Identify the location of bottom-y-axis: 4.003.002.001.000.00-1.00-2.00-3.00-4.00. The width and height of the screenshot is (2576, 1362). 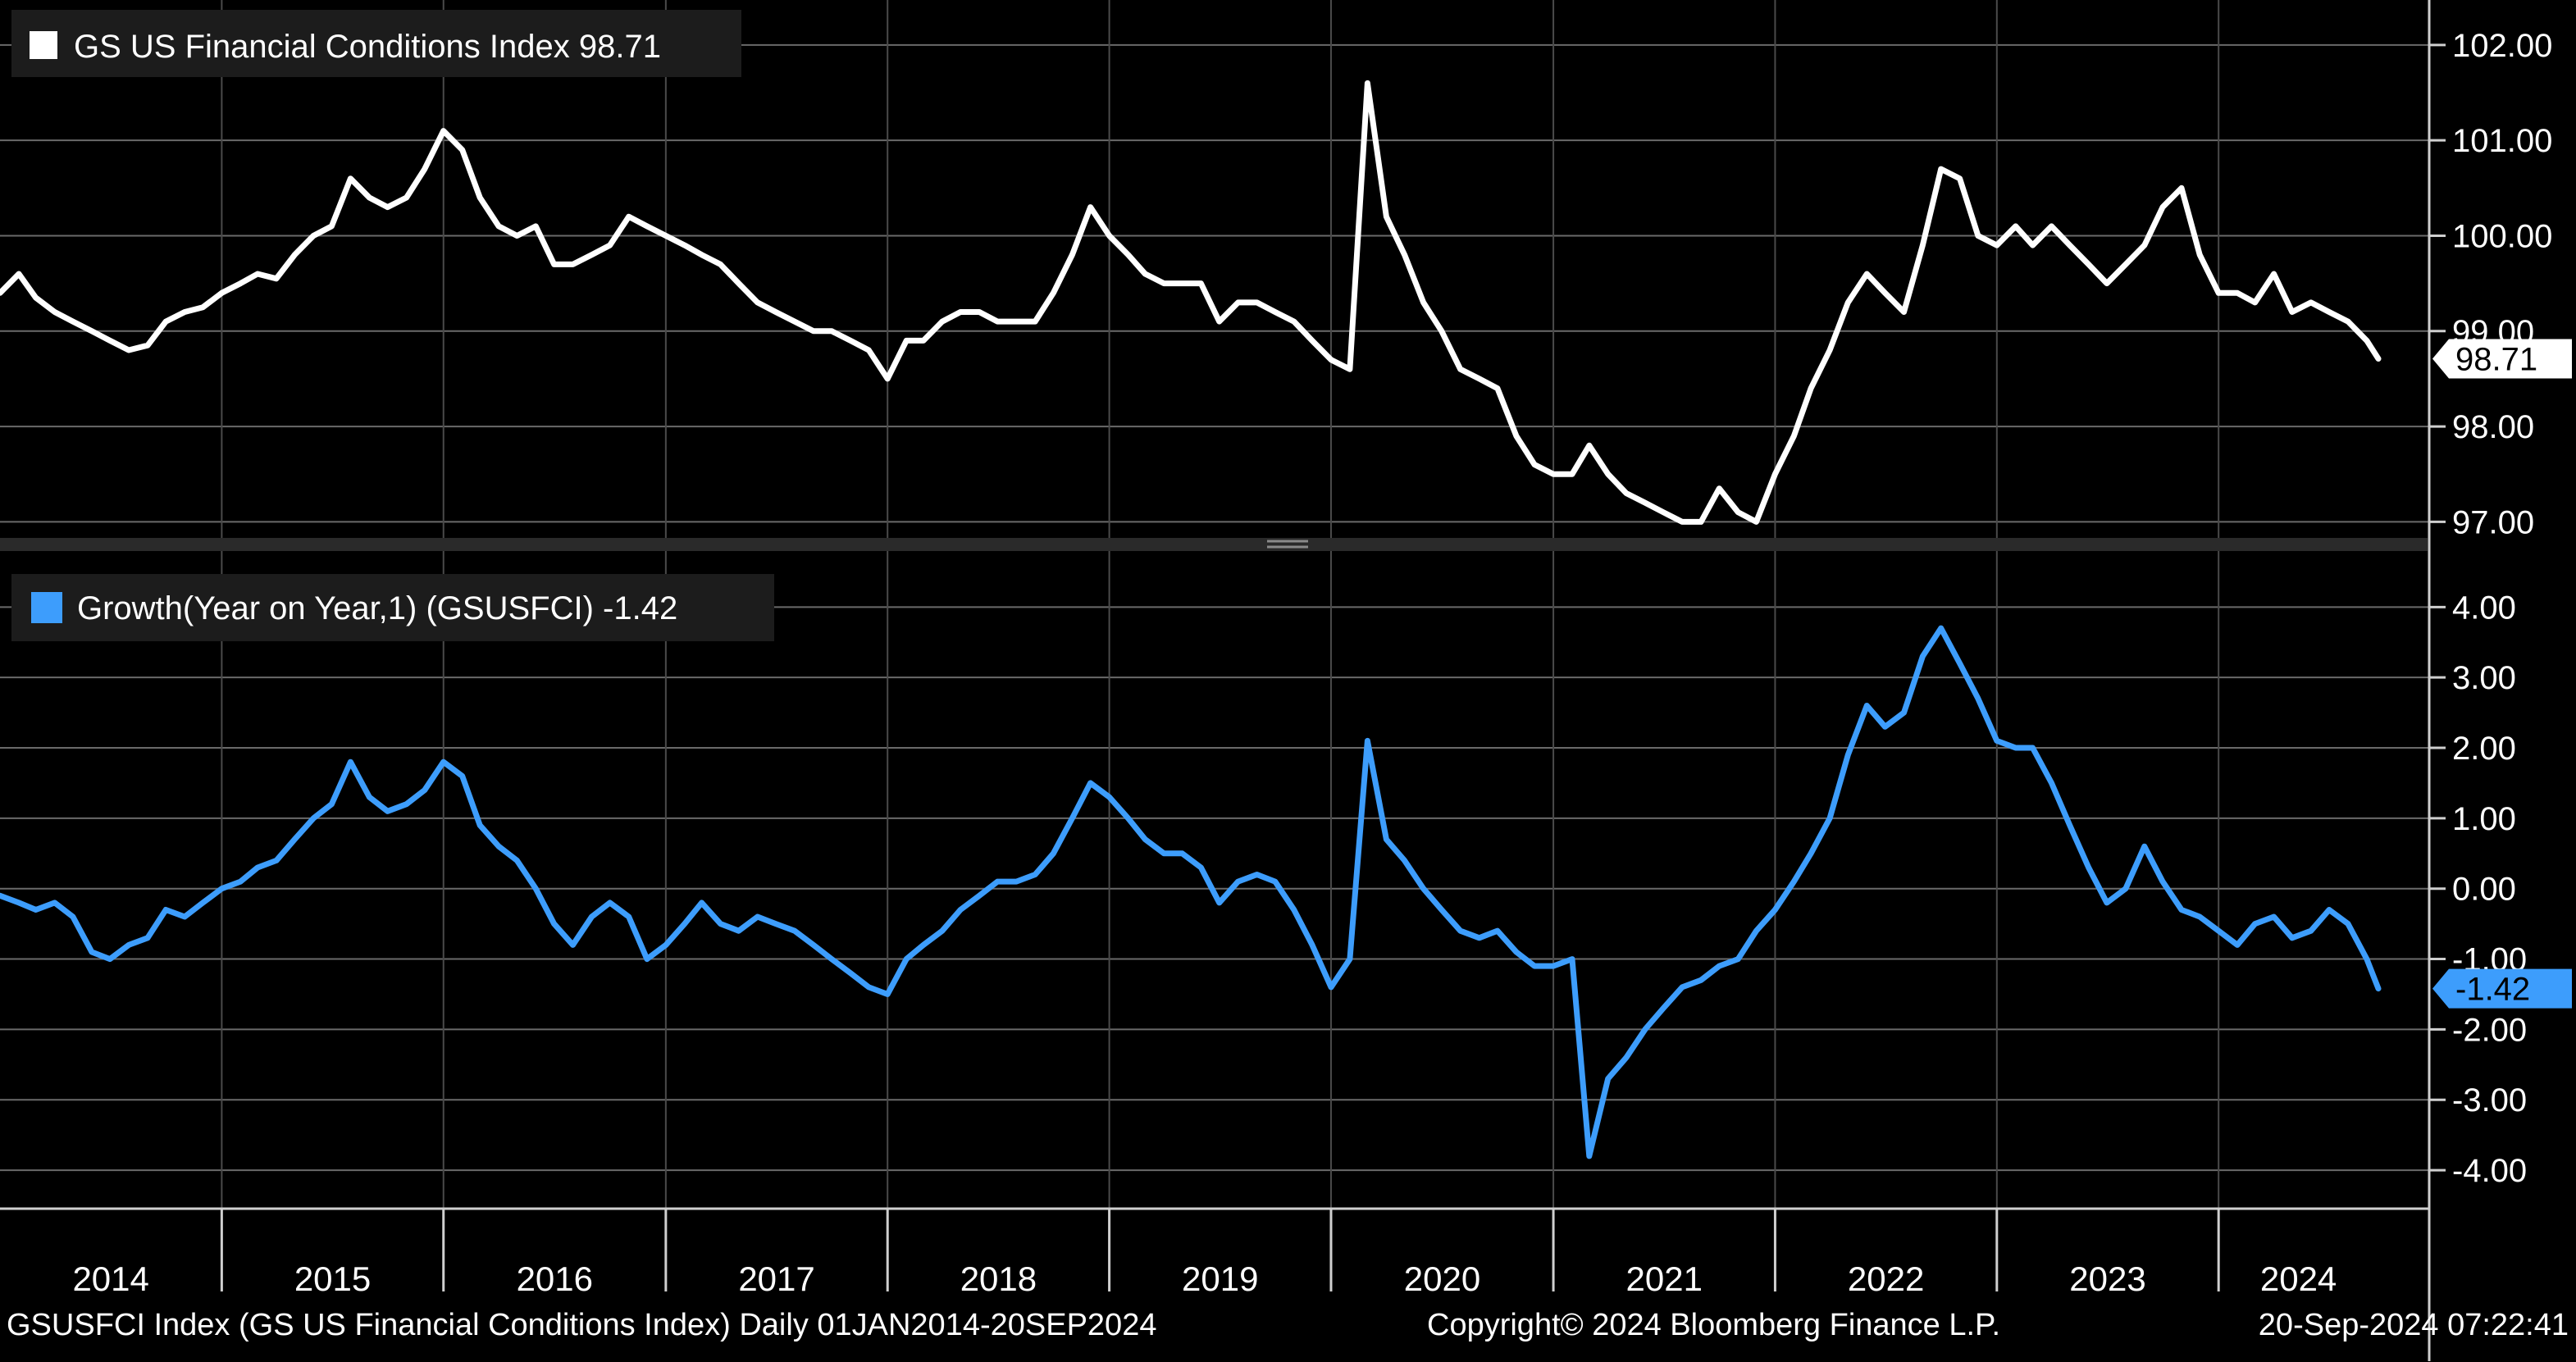
(2478, 890).